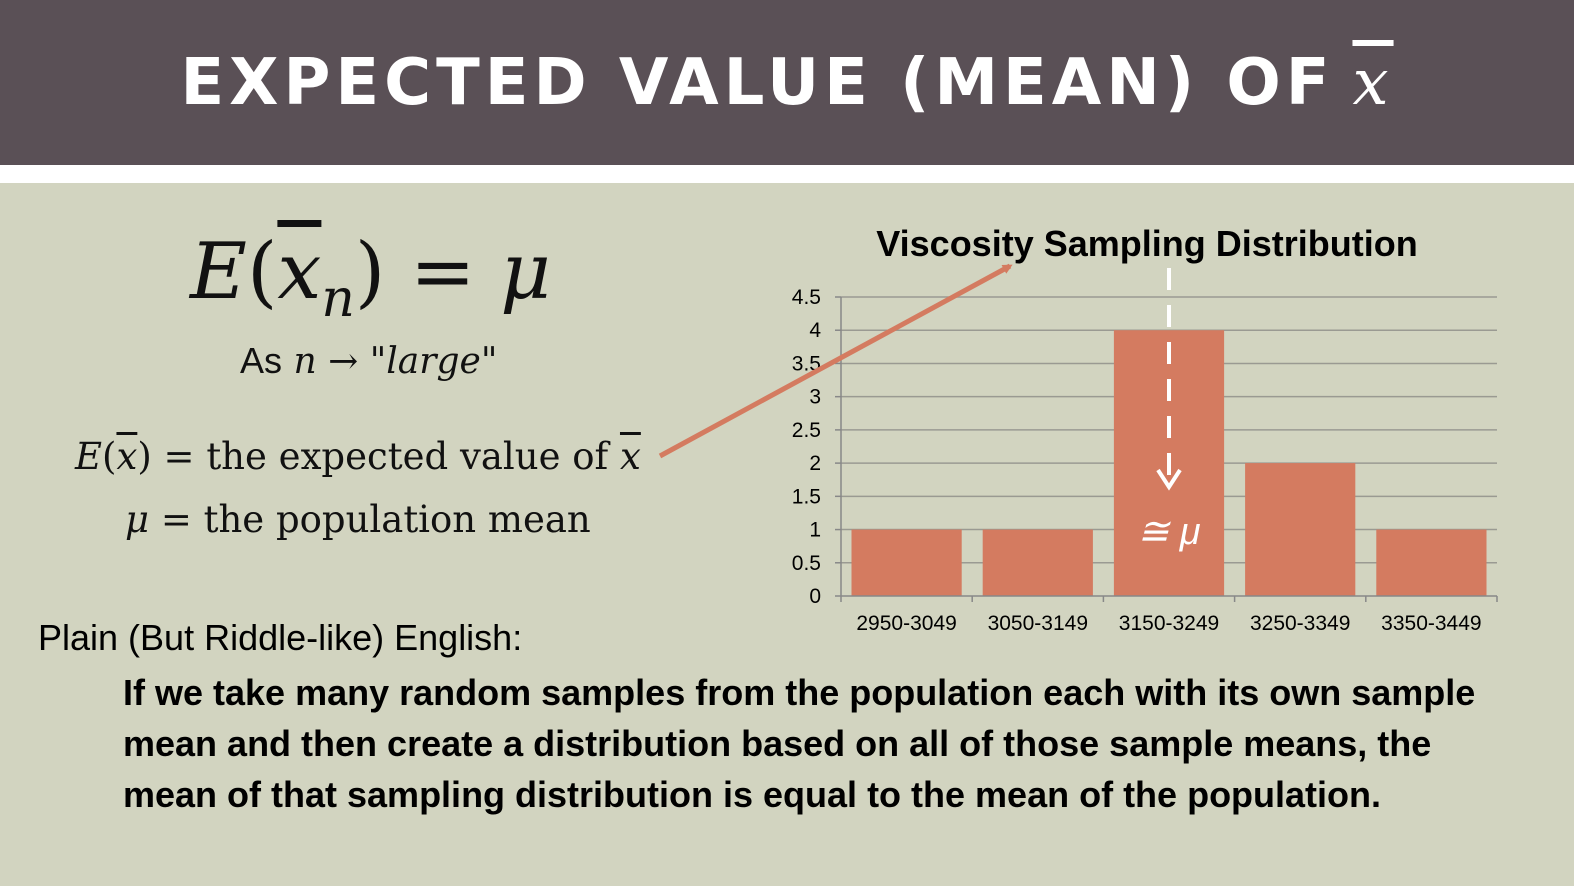 The height and width of the screenshot is (886, 1574). I want to click on definition-expected-value: E(x) = the expected value of x, so click(358, 456).